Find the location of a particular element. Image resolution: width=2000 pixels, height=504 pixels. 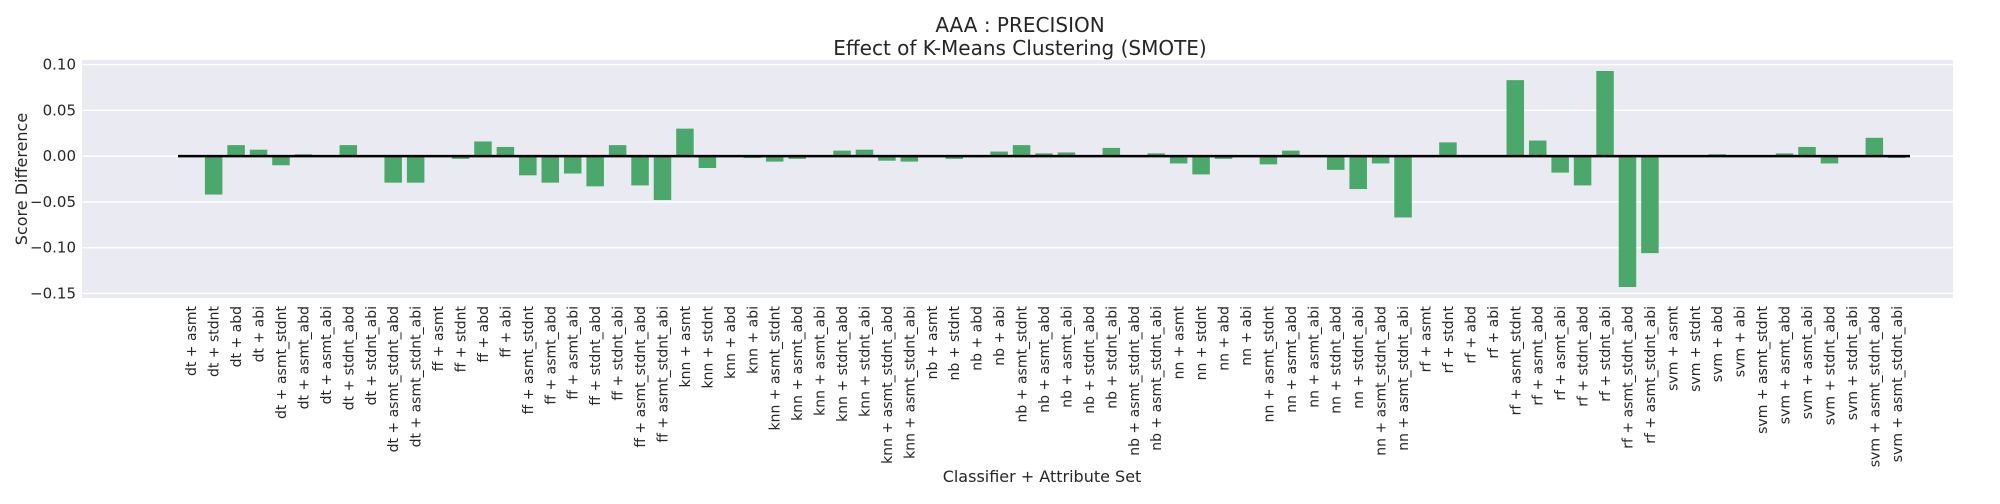

y-tick-label: −0.15 is located at coordinates (53, 293).